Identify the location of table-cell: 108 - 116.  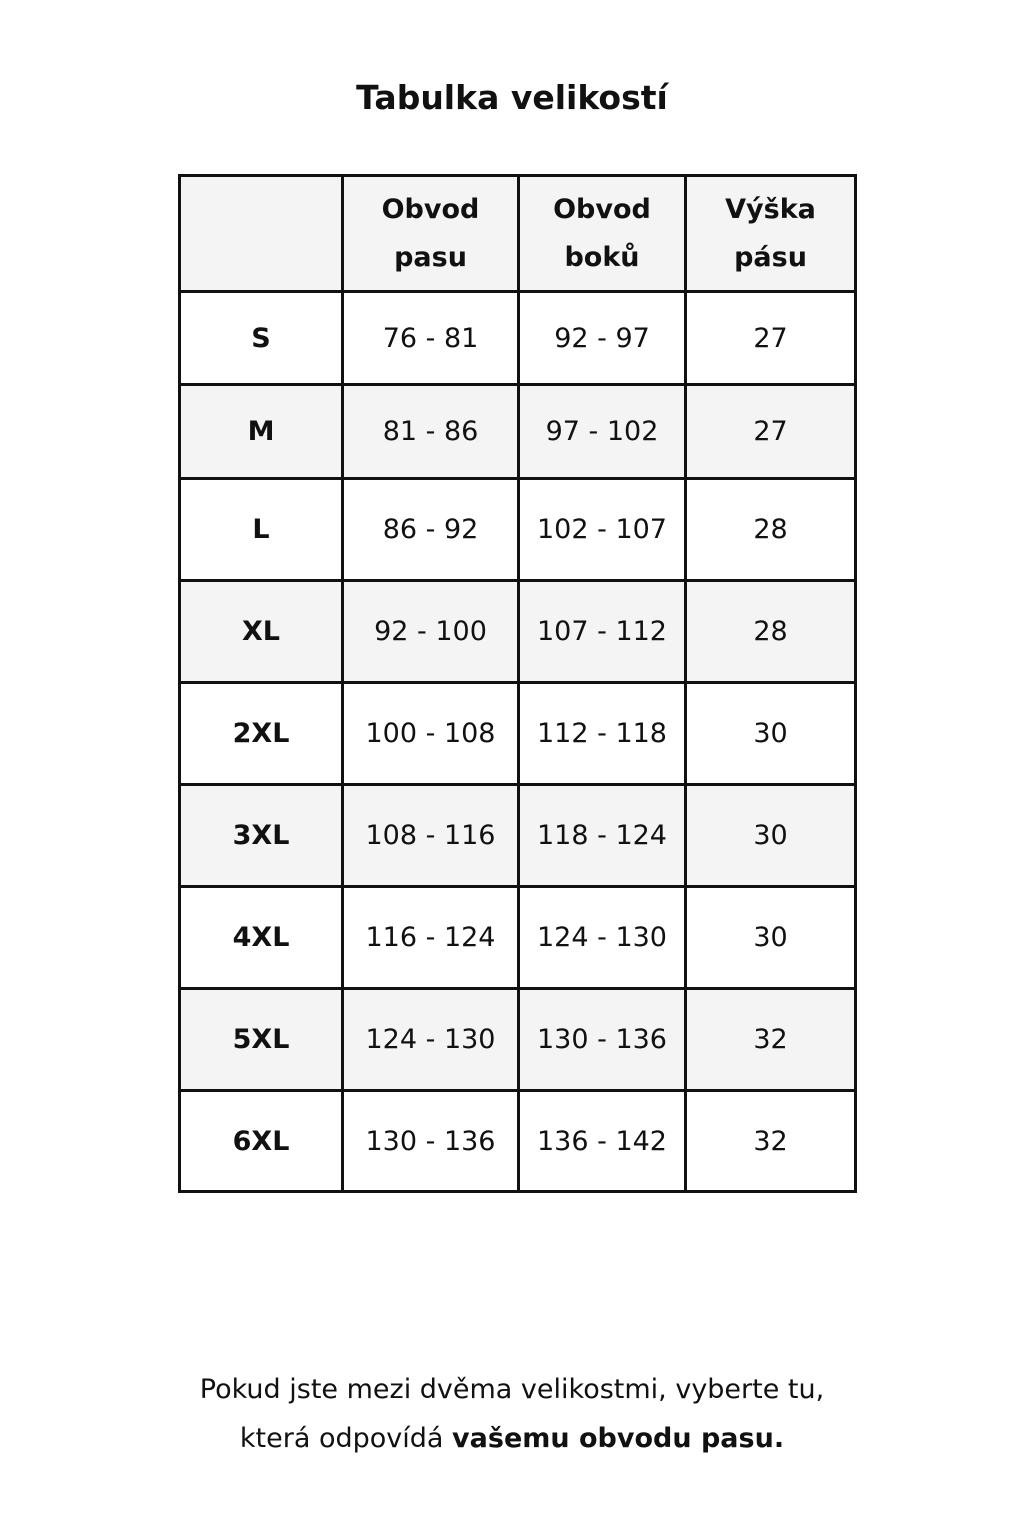
(430, 835).